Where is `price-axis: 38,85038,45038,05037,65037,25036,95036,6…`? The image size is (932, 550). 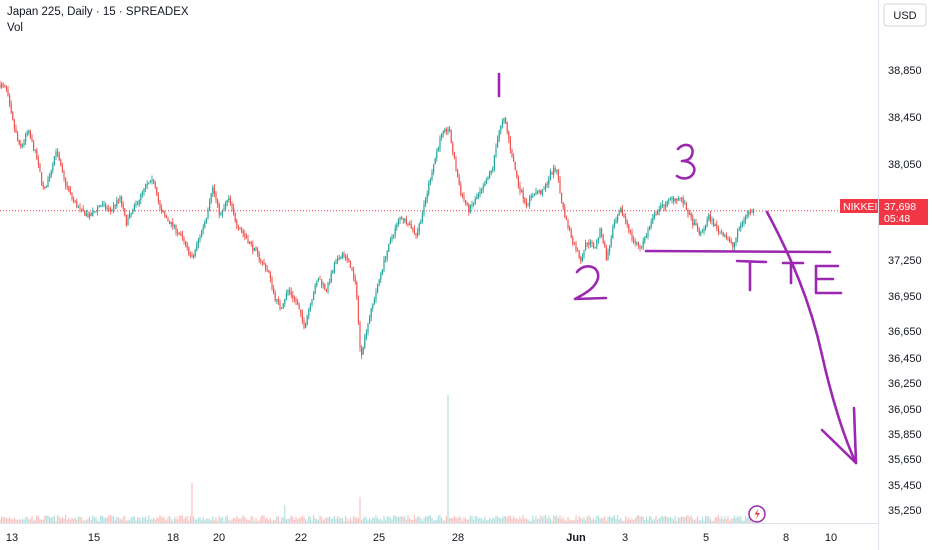
price-axis: 38,85038,45038,05037,65037,25036,95036,6… is located at coordinates (905, 291).